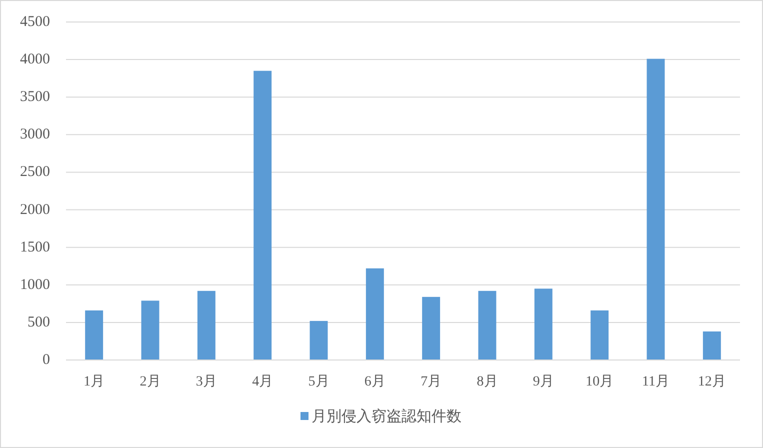 The height and width of the screenshot is (448, 763). What do you see at coordinates (35, 210) in the screenshot?
I see `y-tick-label: 2000` at bounding box center [35, 210].